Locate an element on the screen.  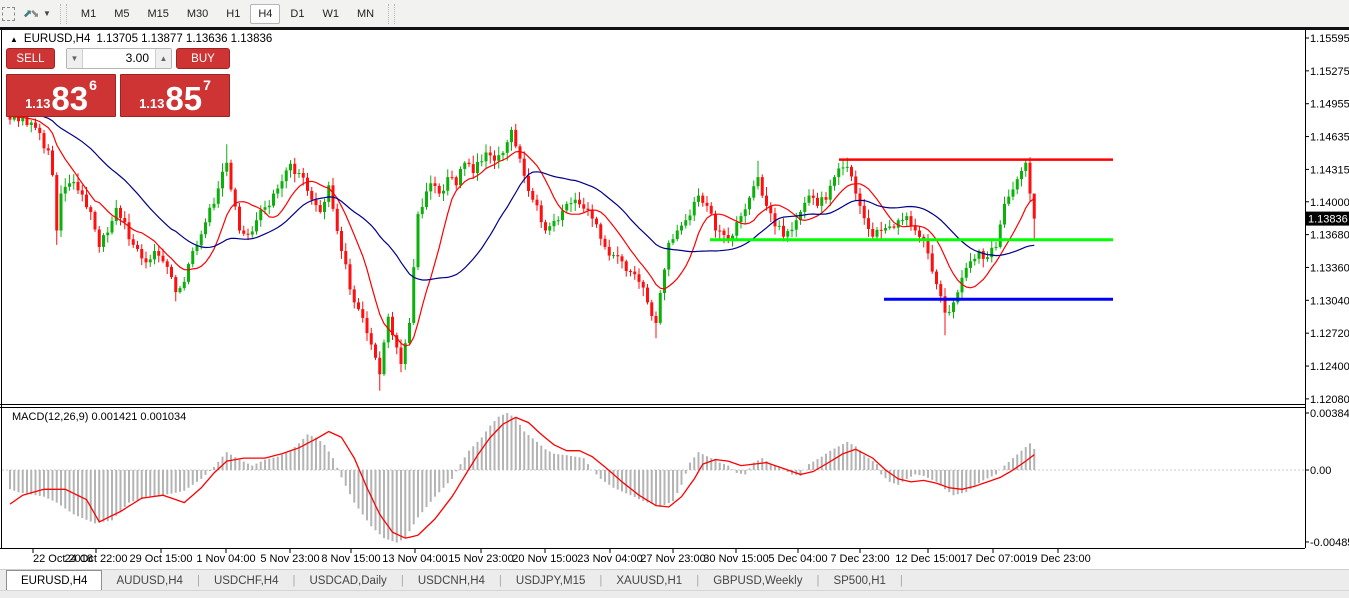
chevron-down-icon: ▼ is located at coordinates (47, 13).